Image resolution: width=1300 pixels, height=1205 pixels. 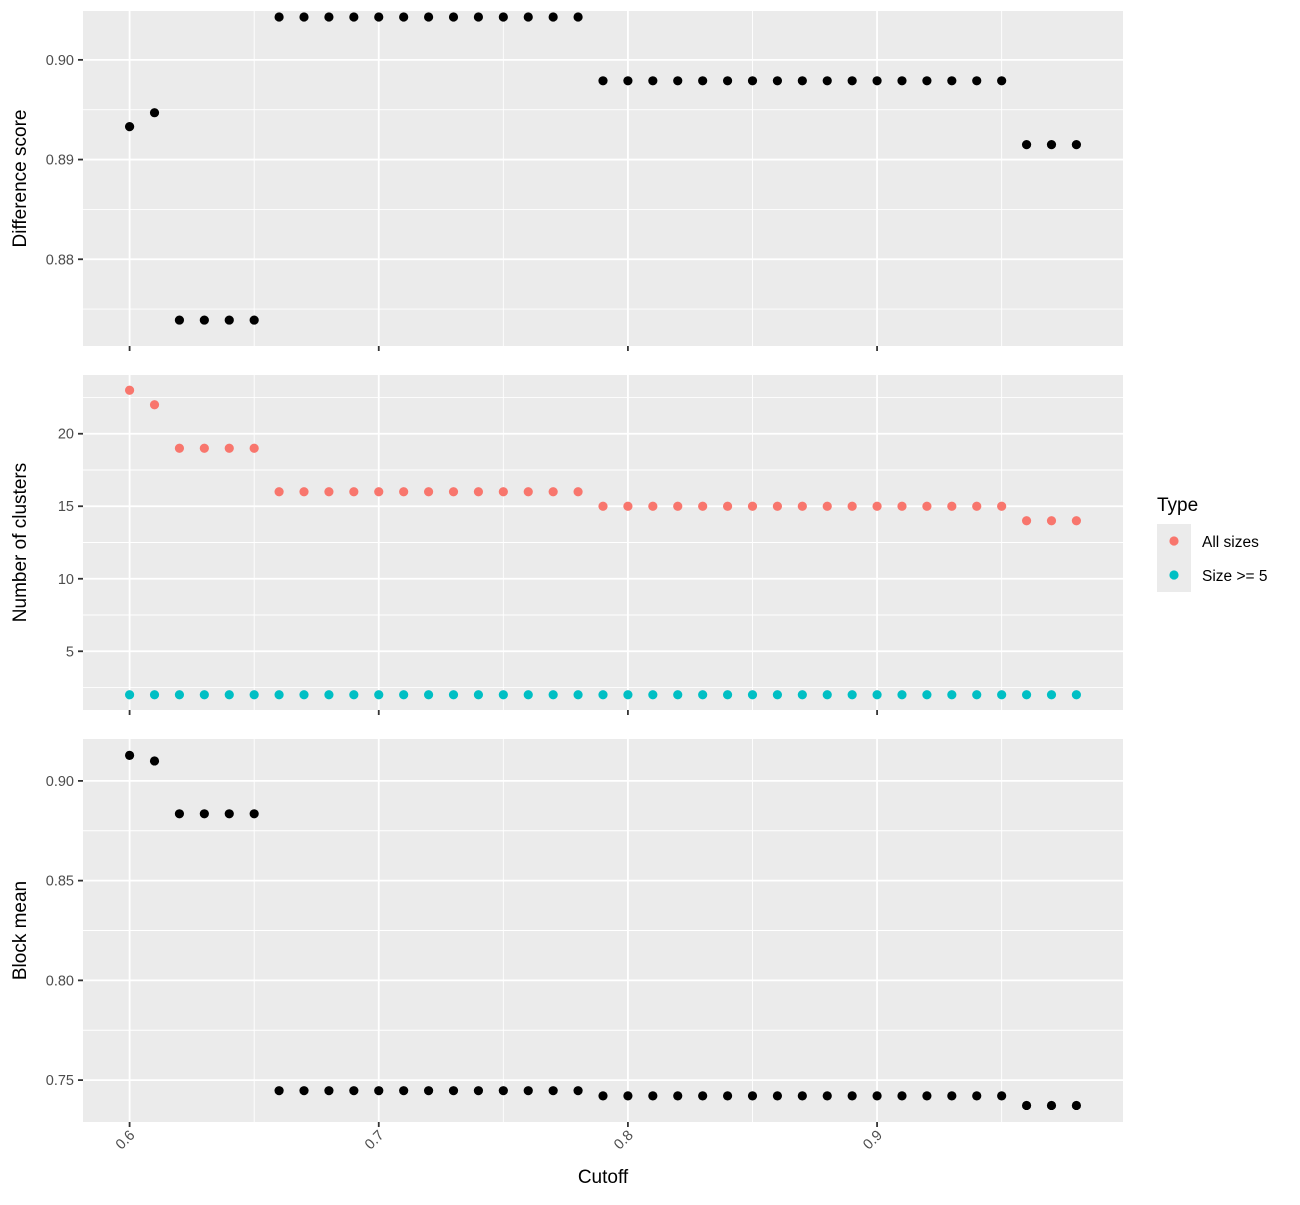 I want to click on y-tick-label: 15, so click(x=66, y=507).